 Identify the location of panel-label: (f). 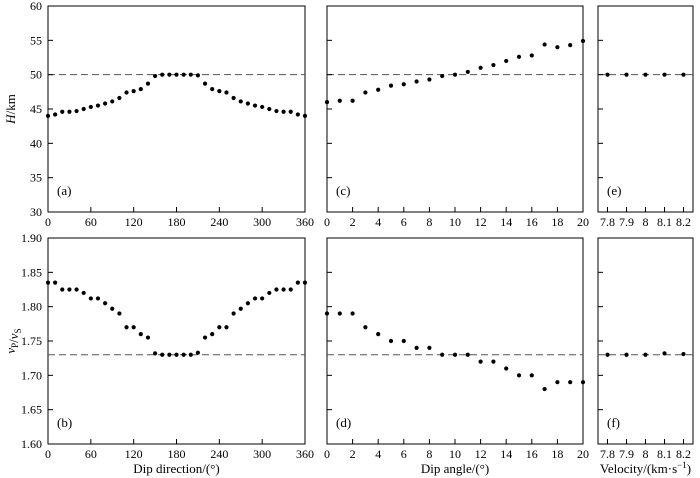
(613, 422).